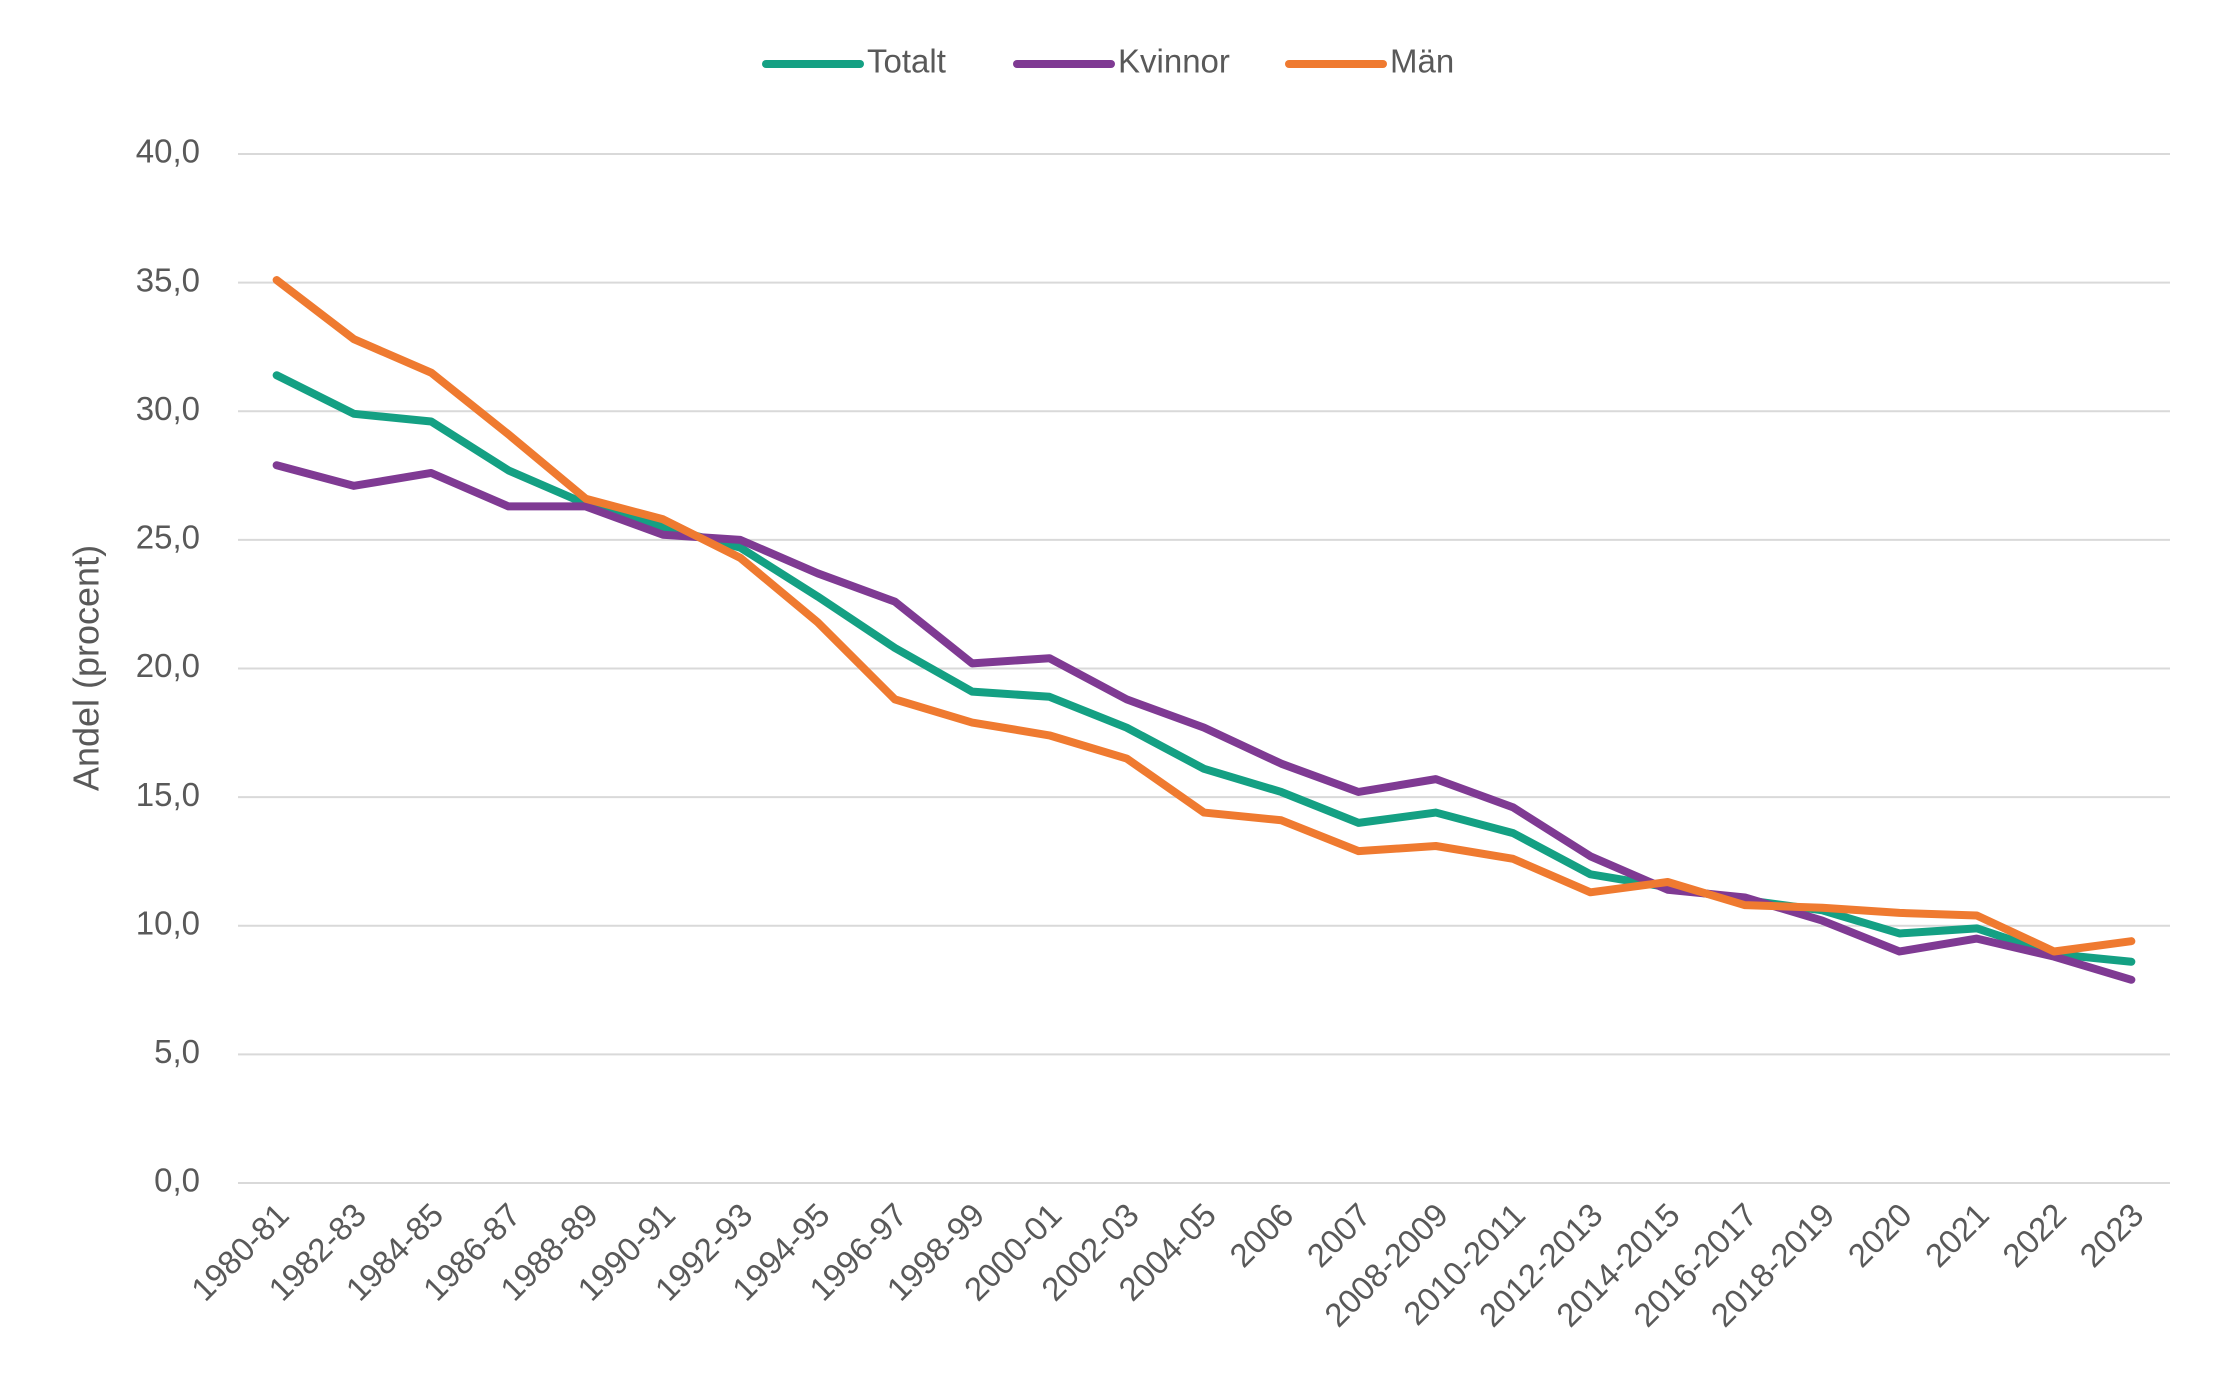  Describe the element at coordinates (1174, 61) in the screenshot. I see `legend-label: Kvinnor` at that location.